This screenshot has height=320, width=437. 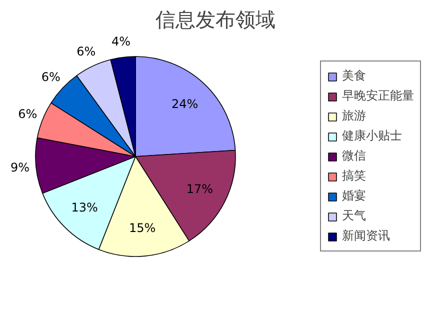 What do you see at coordinates (354, 116) in the screenshot?
I see `legend-label: 旅游` at bounding box center [354, 116].